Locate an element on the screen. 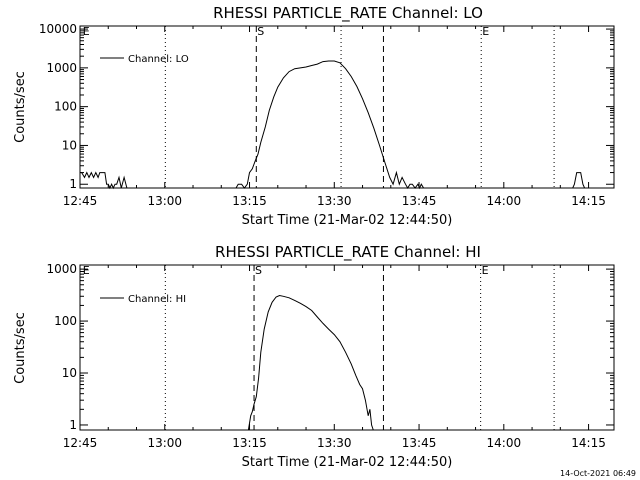  legend-label: Channel: LO is located at coordinates (158, 59).